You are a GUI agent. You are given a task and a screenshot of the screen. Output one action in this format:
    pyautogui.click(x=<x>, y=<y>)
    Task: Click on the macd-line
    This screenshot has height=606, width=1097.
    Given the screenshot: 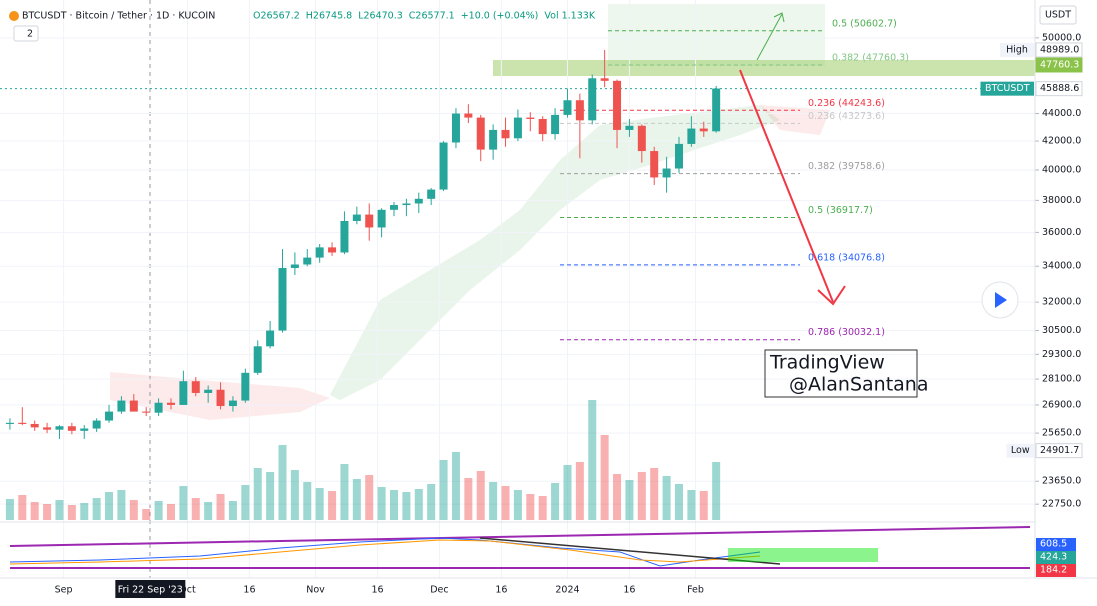 What is the action you would take?
    pyautogui.click(x=385, y=552)
    